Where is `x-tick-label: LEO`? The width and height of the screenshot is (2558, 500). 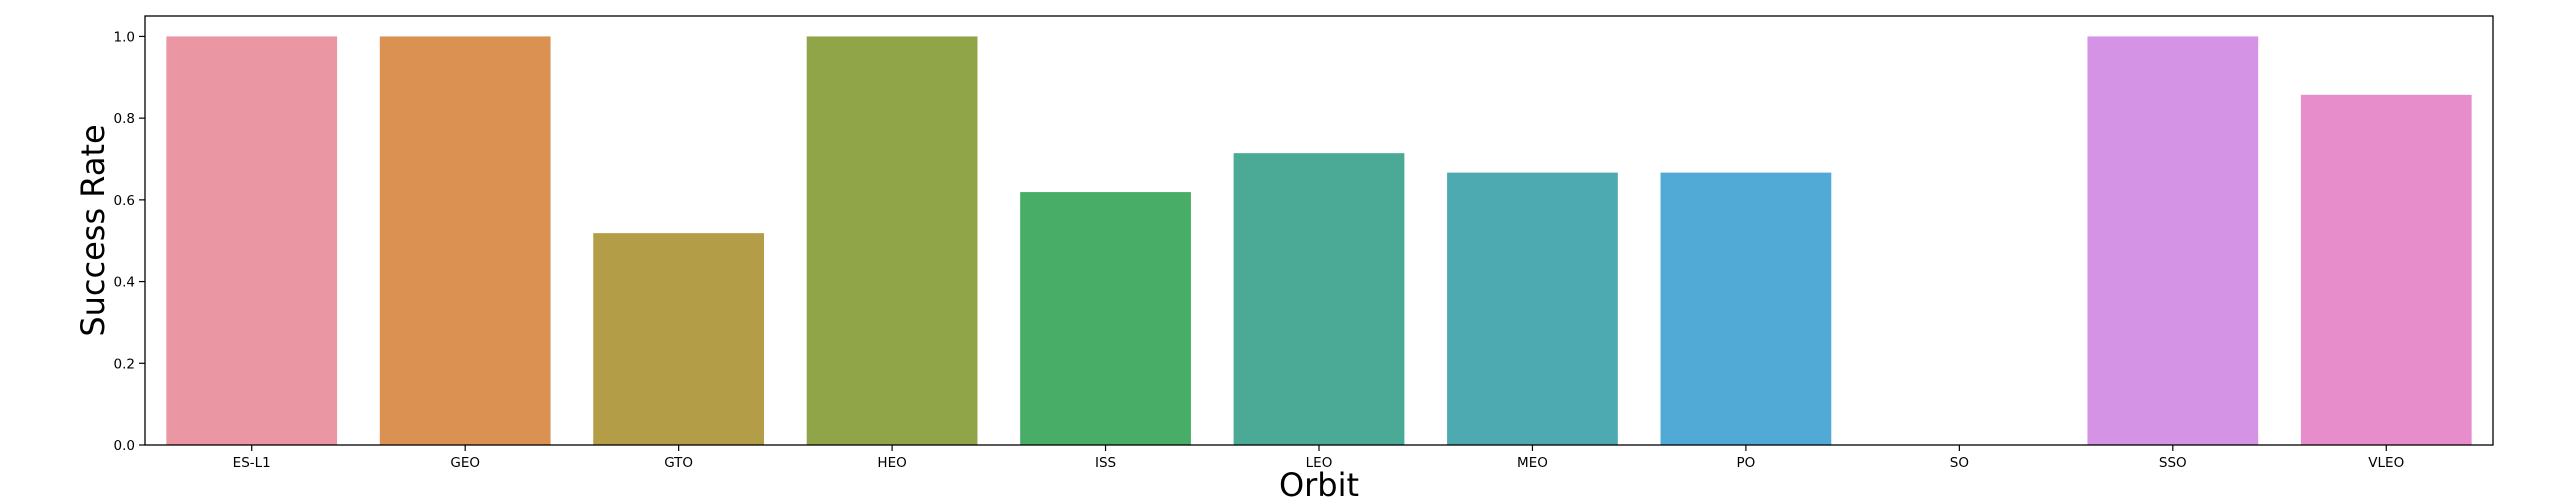 x-tick-label: LEO is located at coordinates (1319, 463).